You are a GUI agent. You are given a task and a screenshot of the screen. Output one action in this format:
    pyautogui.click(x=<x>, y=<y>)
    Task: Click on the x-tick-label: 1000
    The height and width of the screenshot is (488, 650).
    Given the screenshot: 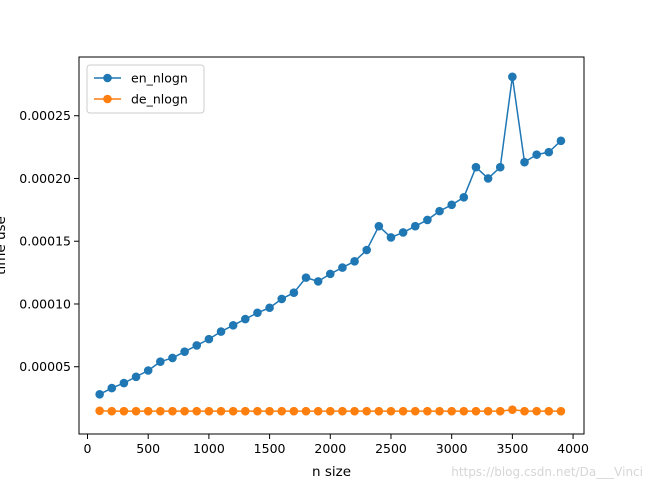 What is the action you would take?
    pyautogui.click(x=209, y=448)
    